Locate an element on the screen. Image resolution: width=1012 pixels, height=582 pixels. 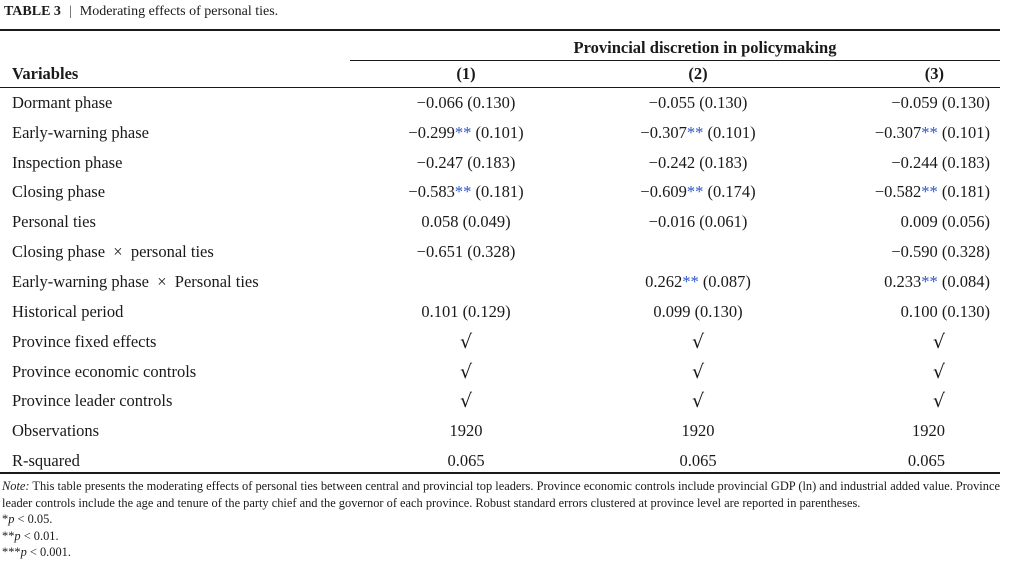
coefficient-cell: −0.055 (0.130) is located at coordinates (698, 102).